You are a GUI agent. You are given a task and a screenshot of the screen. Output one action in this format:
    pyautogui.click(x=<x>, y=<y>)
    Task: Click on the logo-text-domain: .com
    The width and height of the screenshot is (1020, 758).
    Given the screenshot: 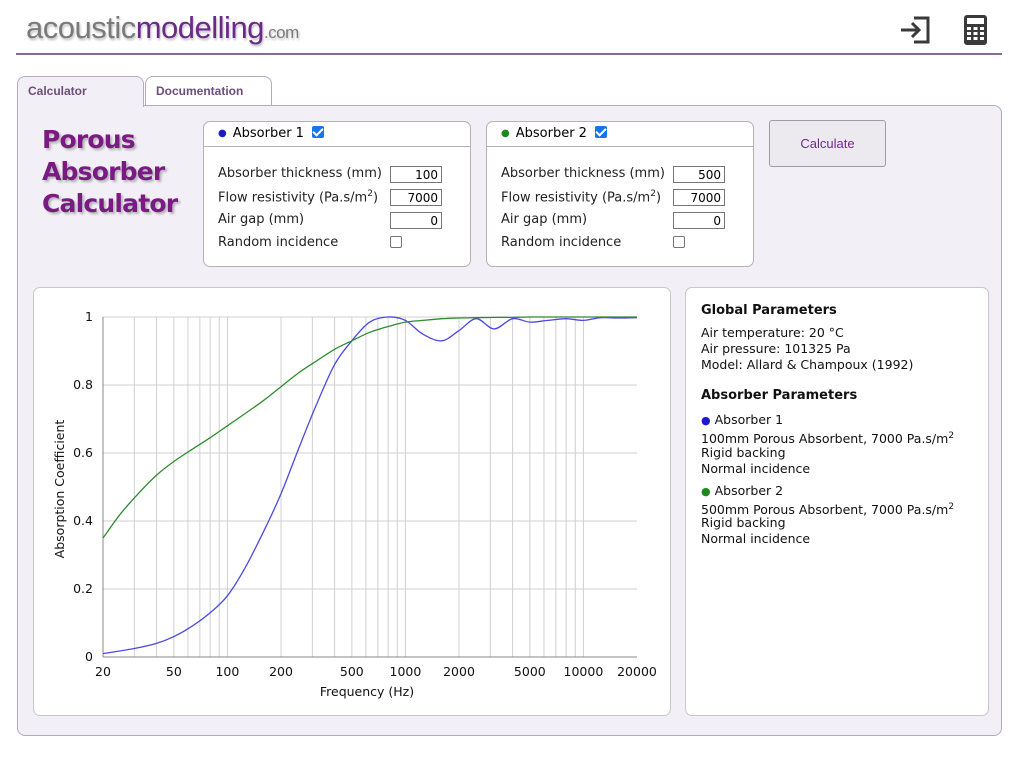 What is the action you would take?
    pyautogui.click(x=281, y=32)
    